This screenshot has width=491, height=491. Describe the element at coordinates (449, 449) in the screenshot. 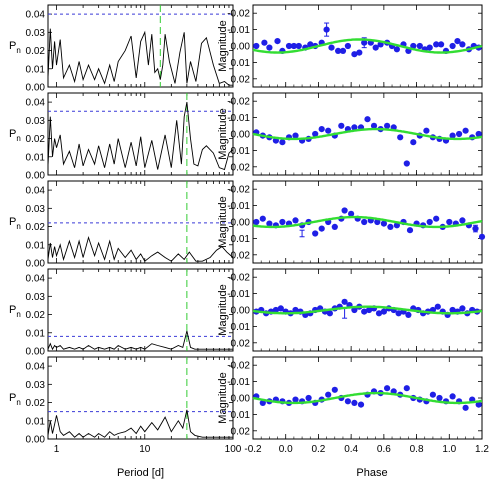

I see `x-tick-label: 1.0` at that location.